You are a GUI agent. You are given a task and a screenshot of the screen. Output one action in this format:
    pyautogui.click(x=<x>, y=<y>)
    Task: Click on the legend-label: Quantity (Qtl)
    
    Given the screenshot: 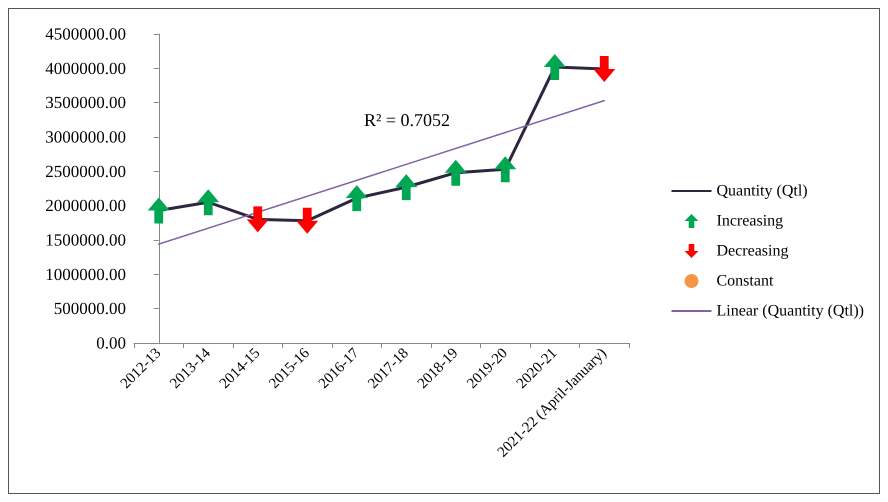 What is the action you would take?
    pyautogui.click(x=762, y=191)
    